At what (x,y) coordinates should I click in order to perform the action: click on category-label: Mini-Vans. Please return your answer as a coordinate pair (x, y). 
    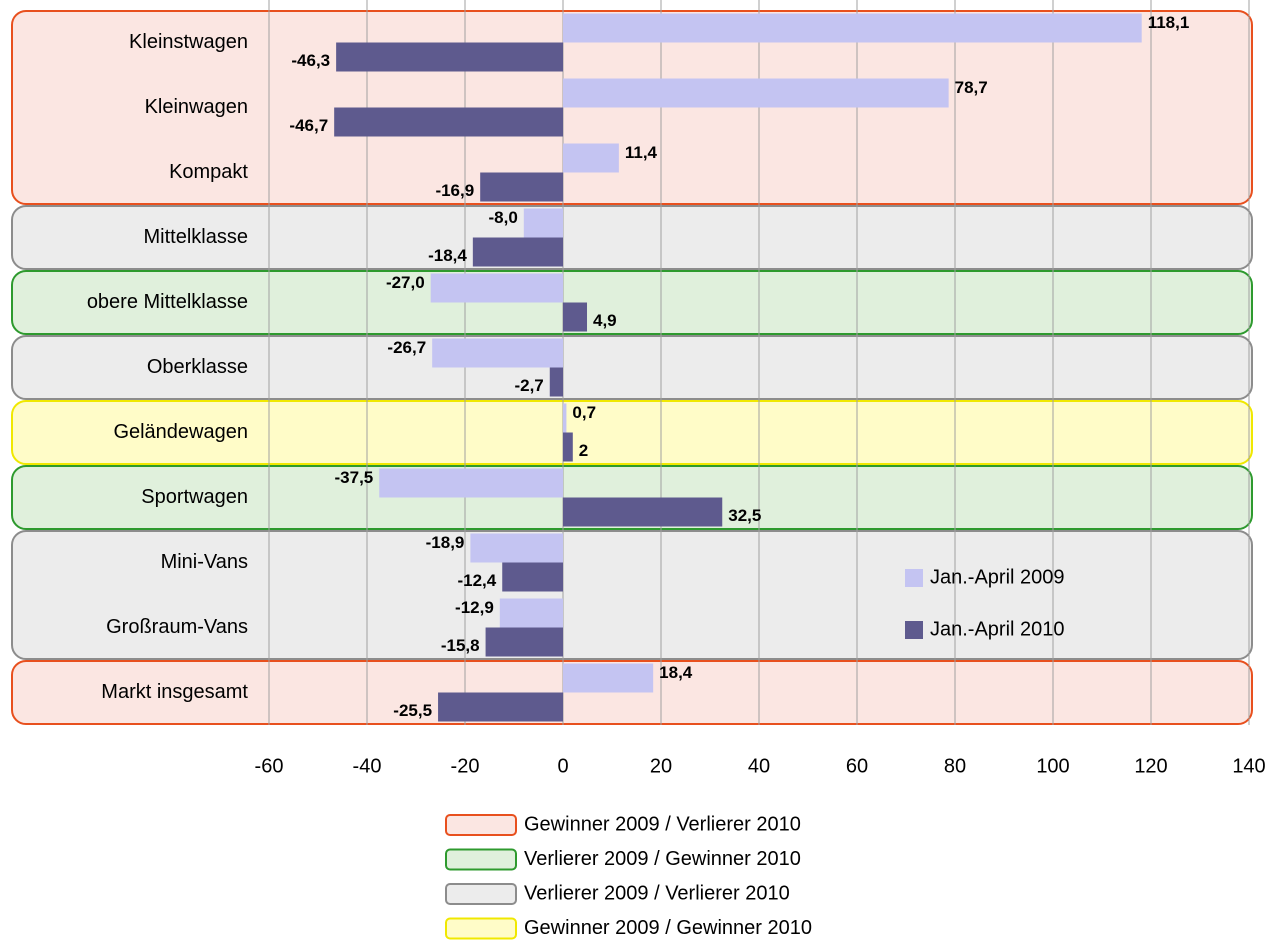
    Looking at the image, I should click on (204, 562).